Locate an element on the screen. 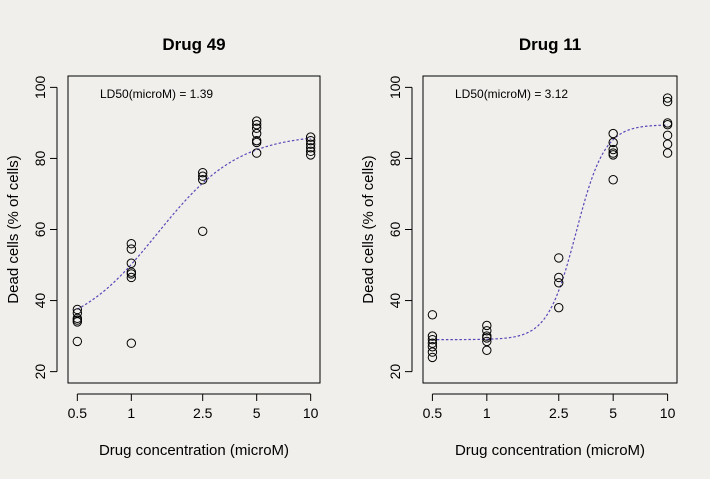  chart-title: Drug 11 is located at coordinates (550, 44).